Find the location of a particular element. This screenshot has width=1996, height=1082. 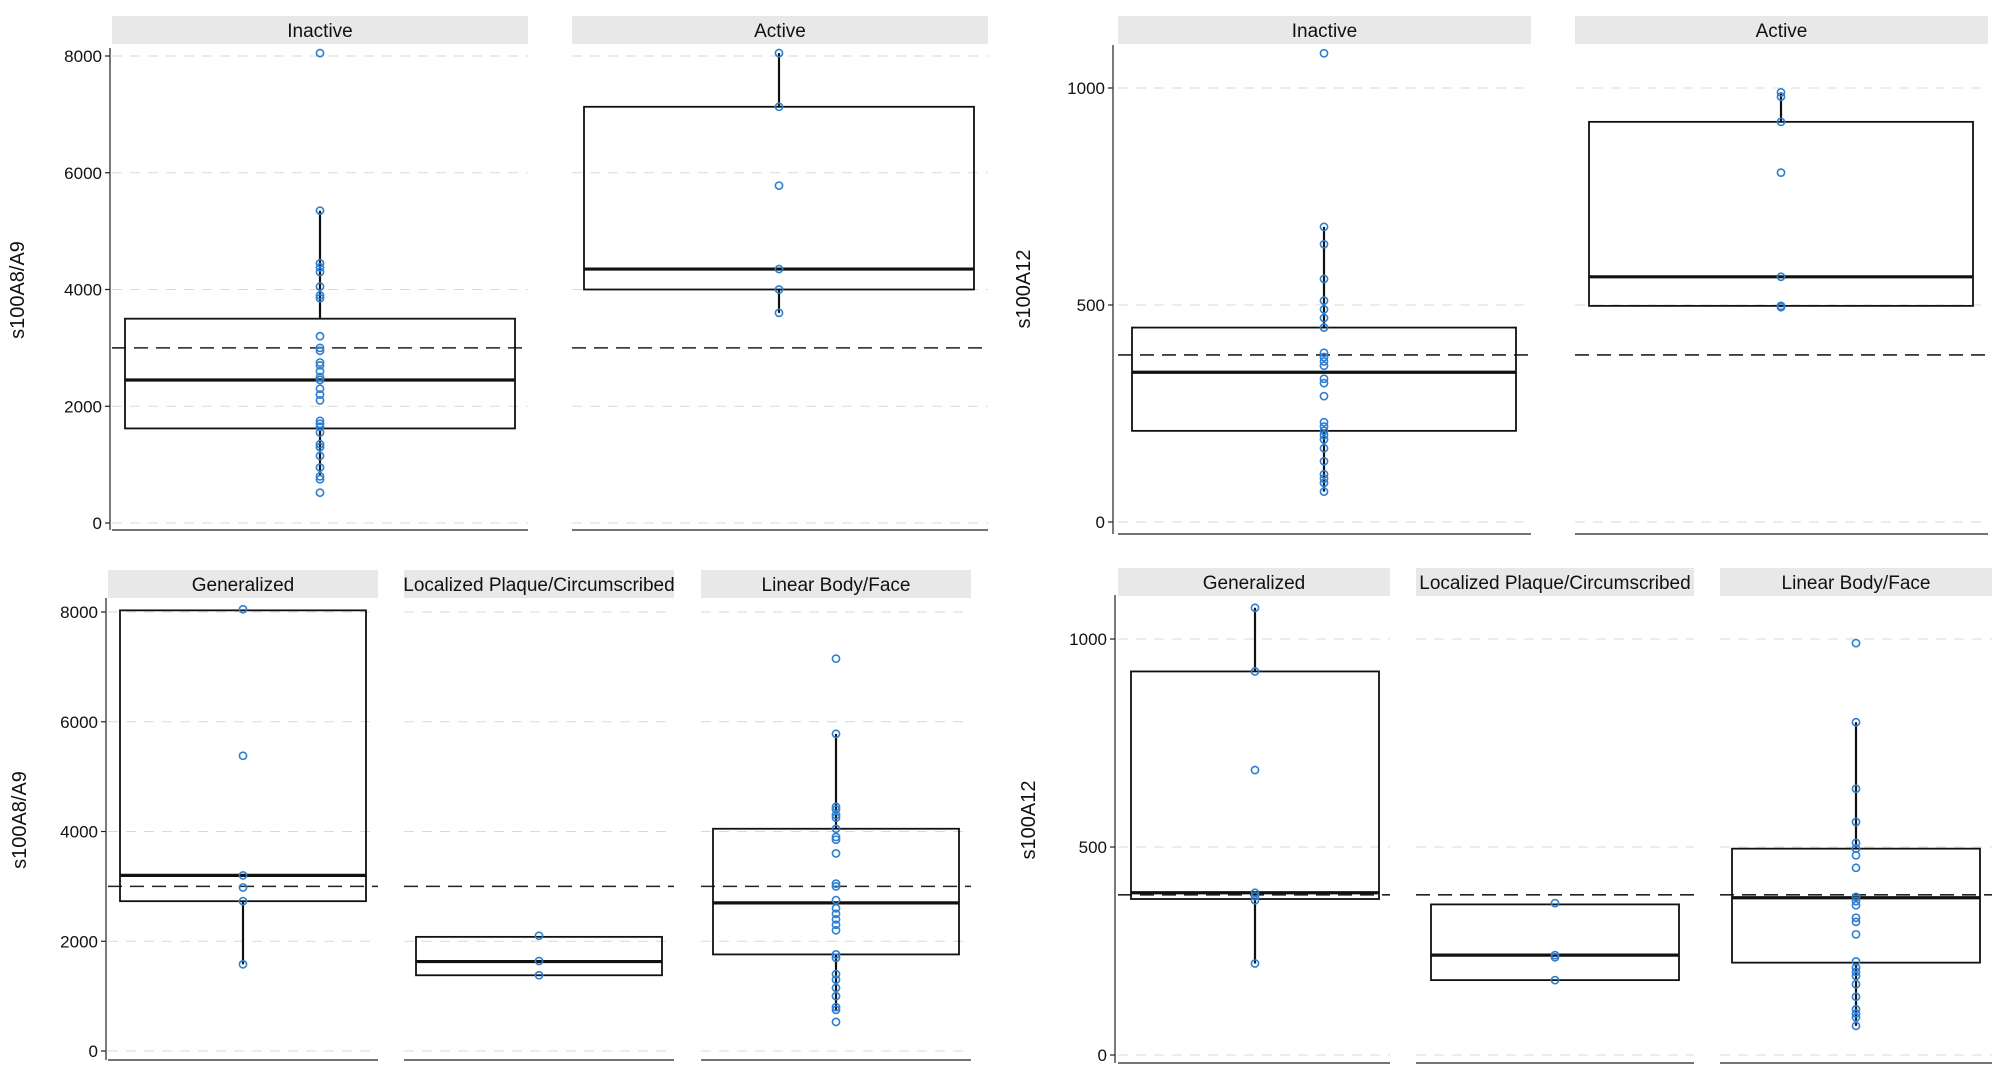

panel-localized-plaque-circumscribed: Localized Plaque/Circumscribed is located at coordinates (1555, 816).